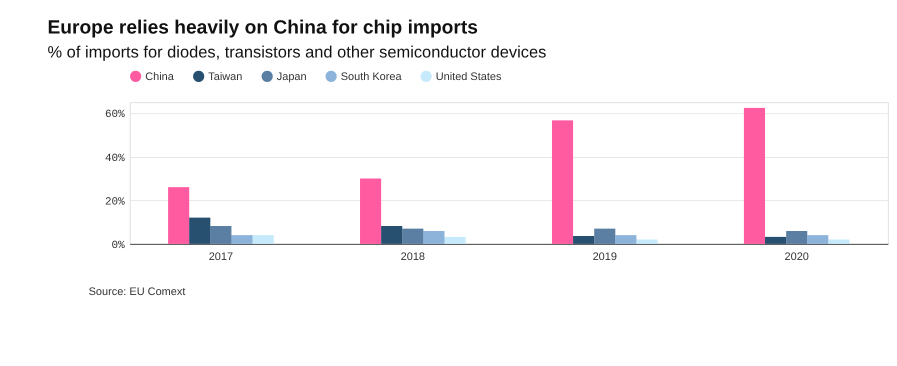  I want to click on legend-label: South Korea, so click(371, 77).